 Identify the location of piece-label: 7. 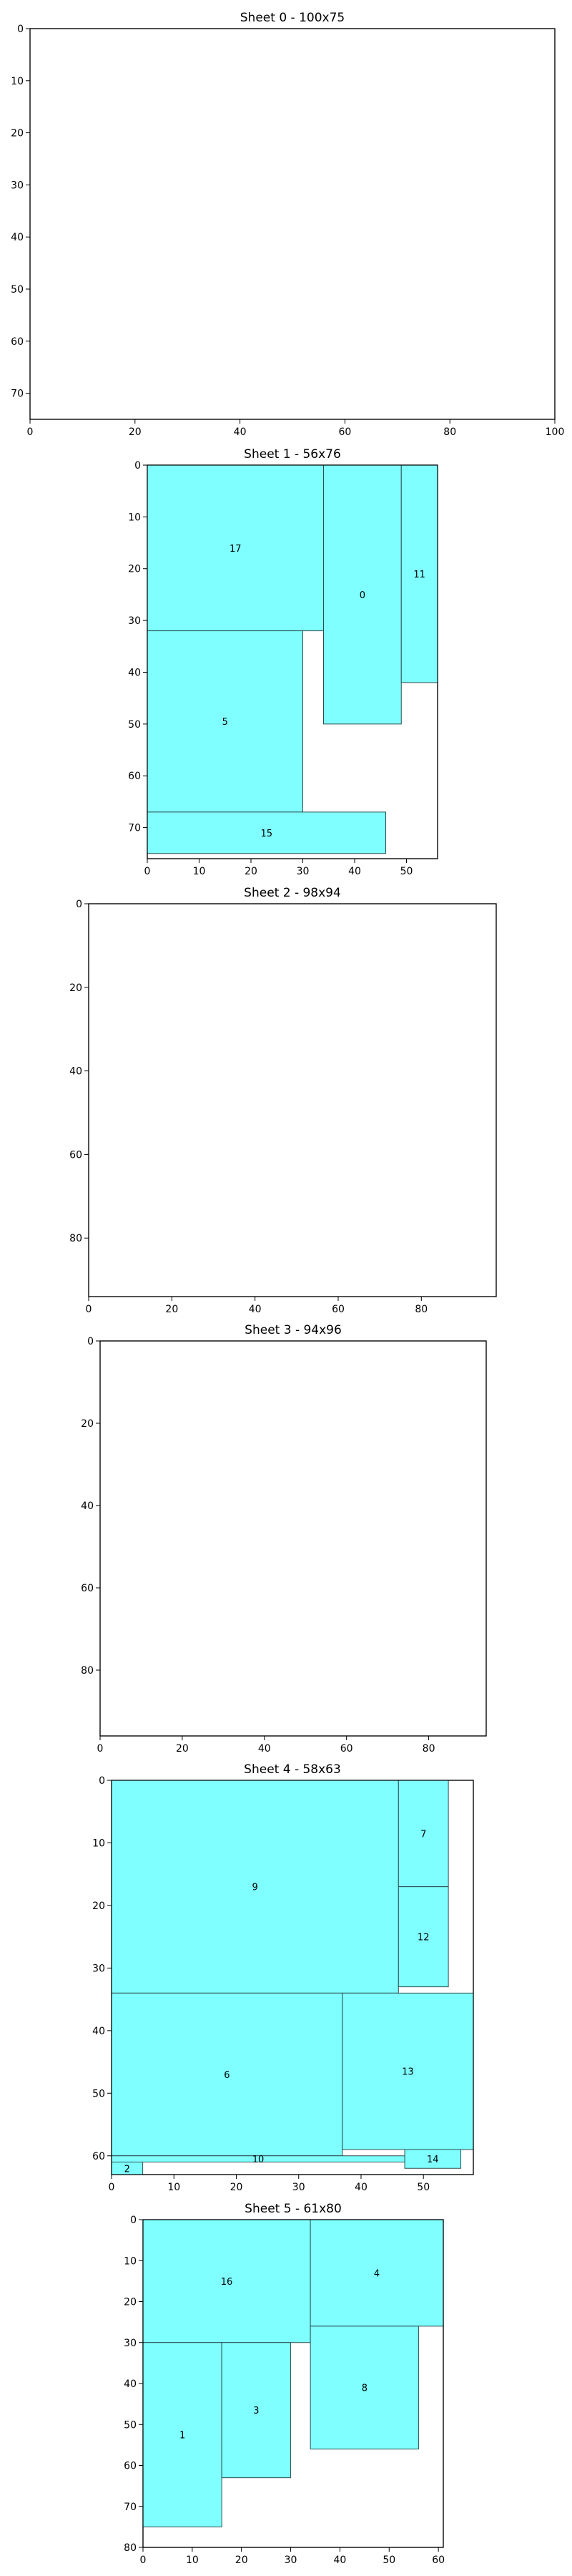
(423, 1834).